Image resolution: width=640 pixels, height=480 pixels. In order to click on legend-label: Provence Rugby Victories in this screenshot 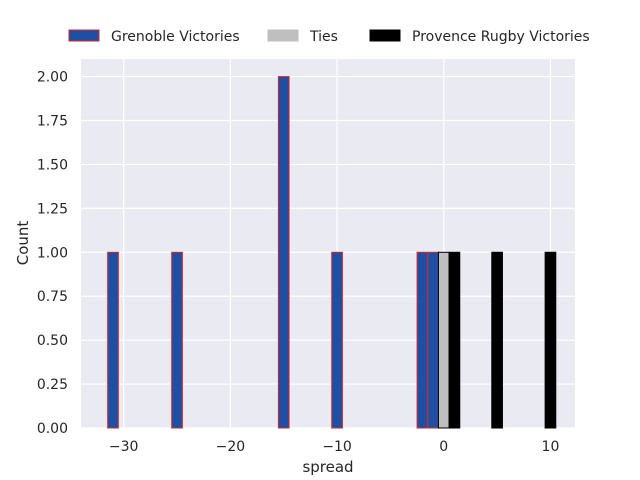, I will do `click(501, 37)`.